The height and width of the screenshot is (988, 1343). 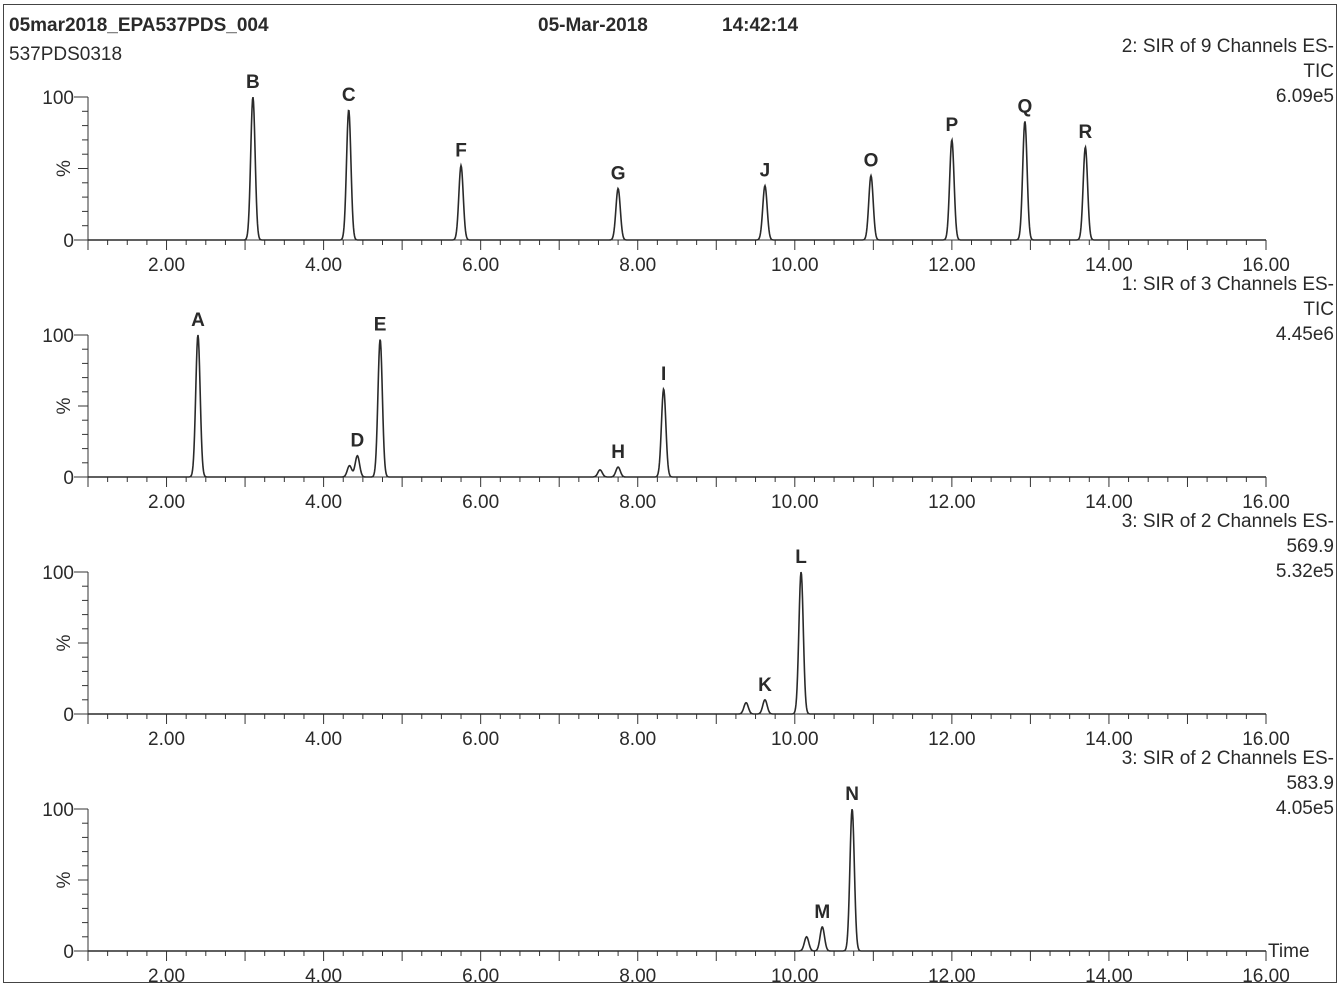 What do you see at coordinates (1305, 808) in the screenshot?
I see `channel-legend-line: 4.05e5` at bounding box center [1305, 808].